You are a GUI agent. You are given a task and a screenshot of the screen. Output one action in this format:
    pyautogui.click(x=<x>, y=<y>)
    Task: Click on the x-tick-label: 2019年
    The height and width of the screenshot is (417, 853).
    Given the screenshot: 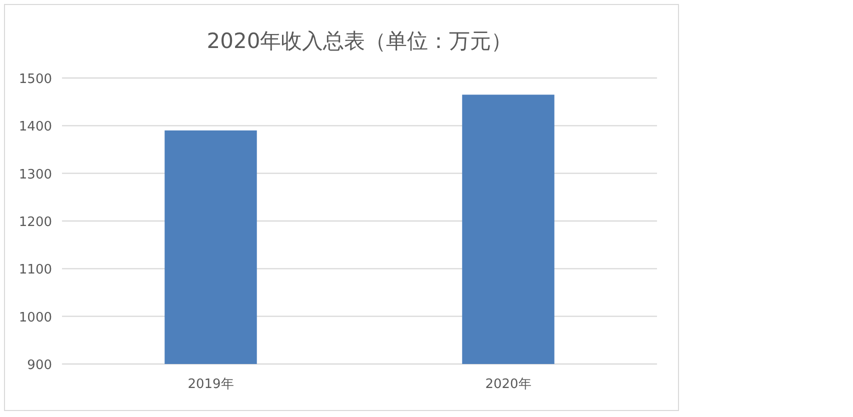 What is the action you would take?
    pyautogui.click(x=211, y=384)
    